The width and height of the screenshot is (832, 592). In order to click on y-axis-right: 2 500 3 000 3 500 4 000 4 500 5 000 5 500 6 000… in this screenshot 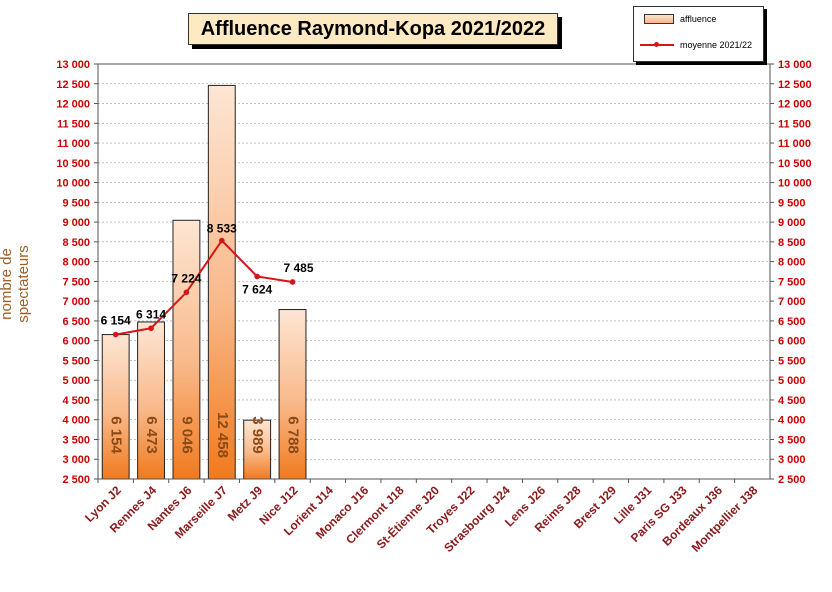, I will do `click(791, 272)`.